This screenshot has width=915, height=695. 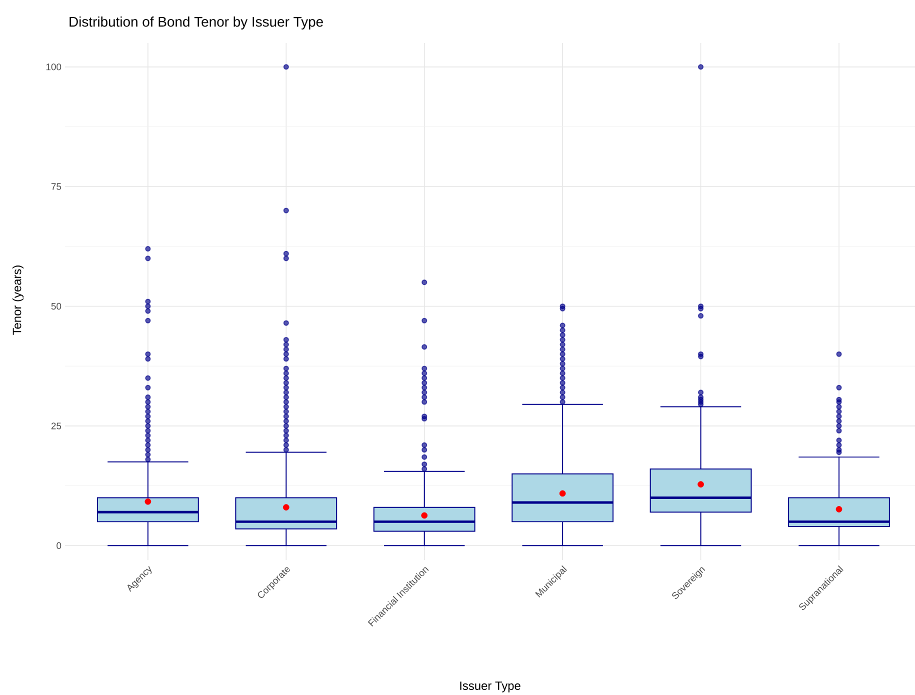 I want to click on y-tick-label: 0, so click(x=59, y=545).